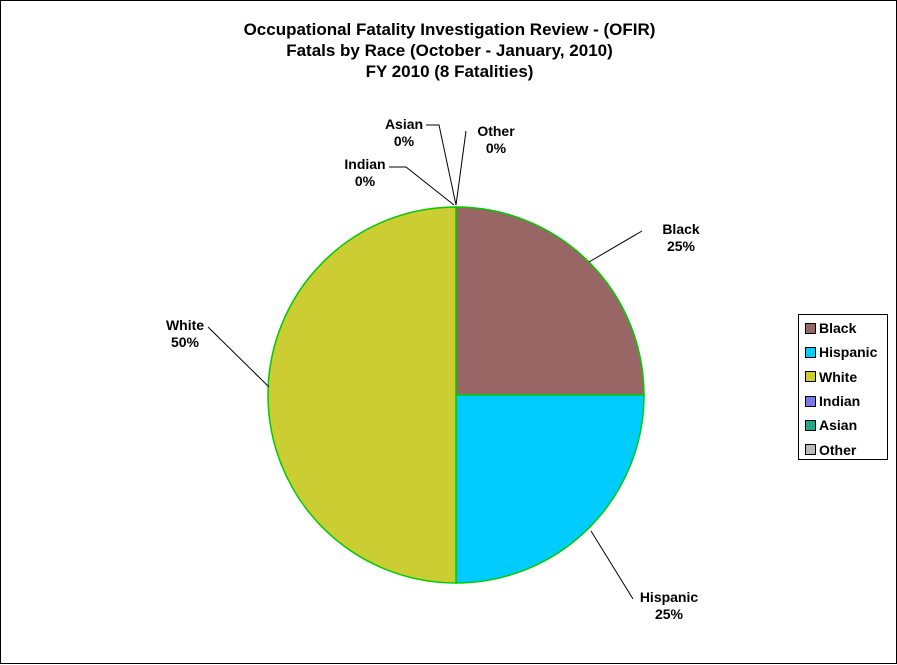 This screenshot has width=897, height=665. I want to click on legend-item-white: White, so click(843, 377).